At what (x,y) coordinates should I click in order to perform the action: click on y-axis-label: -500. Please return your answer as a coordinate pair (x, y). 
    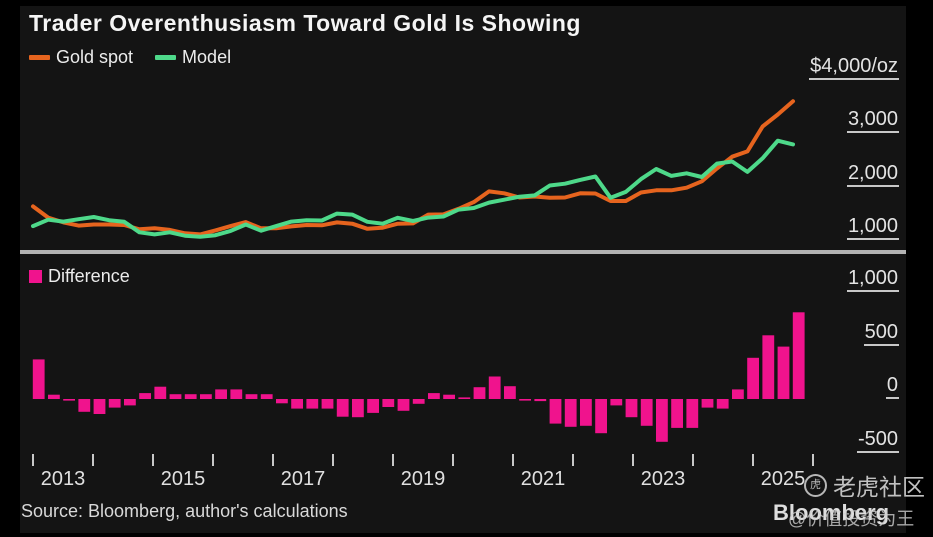
    Looking at the image, I should click on (877, 440).